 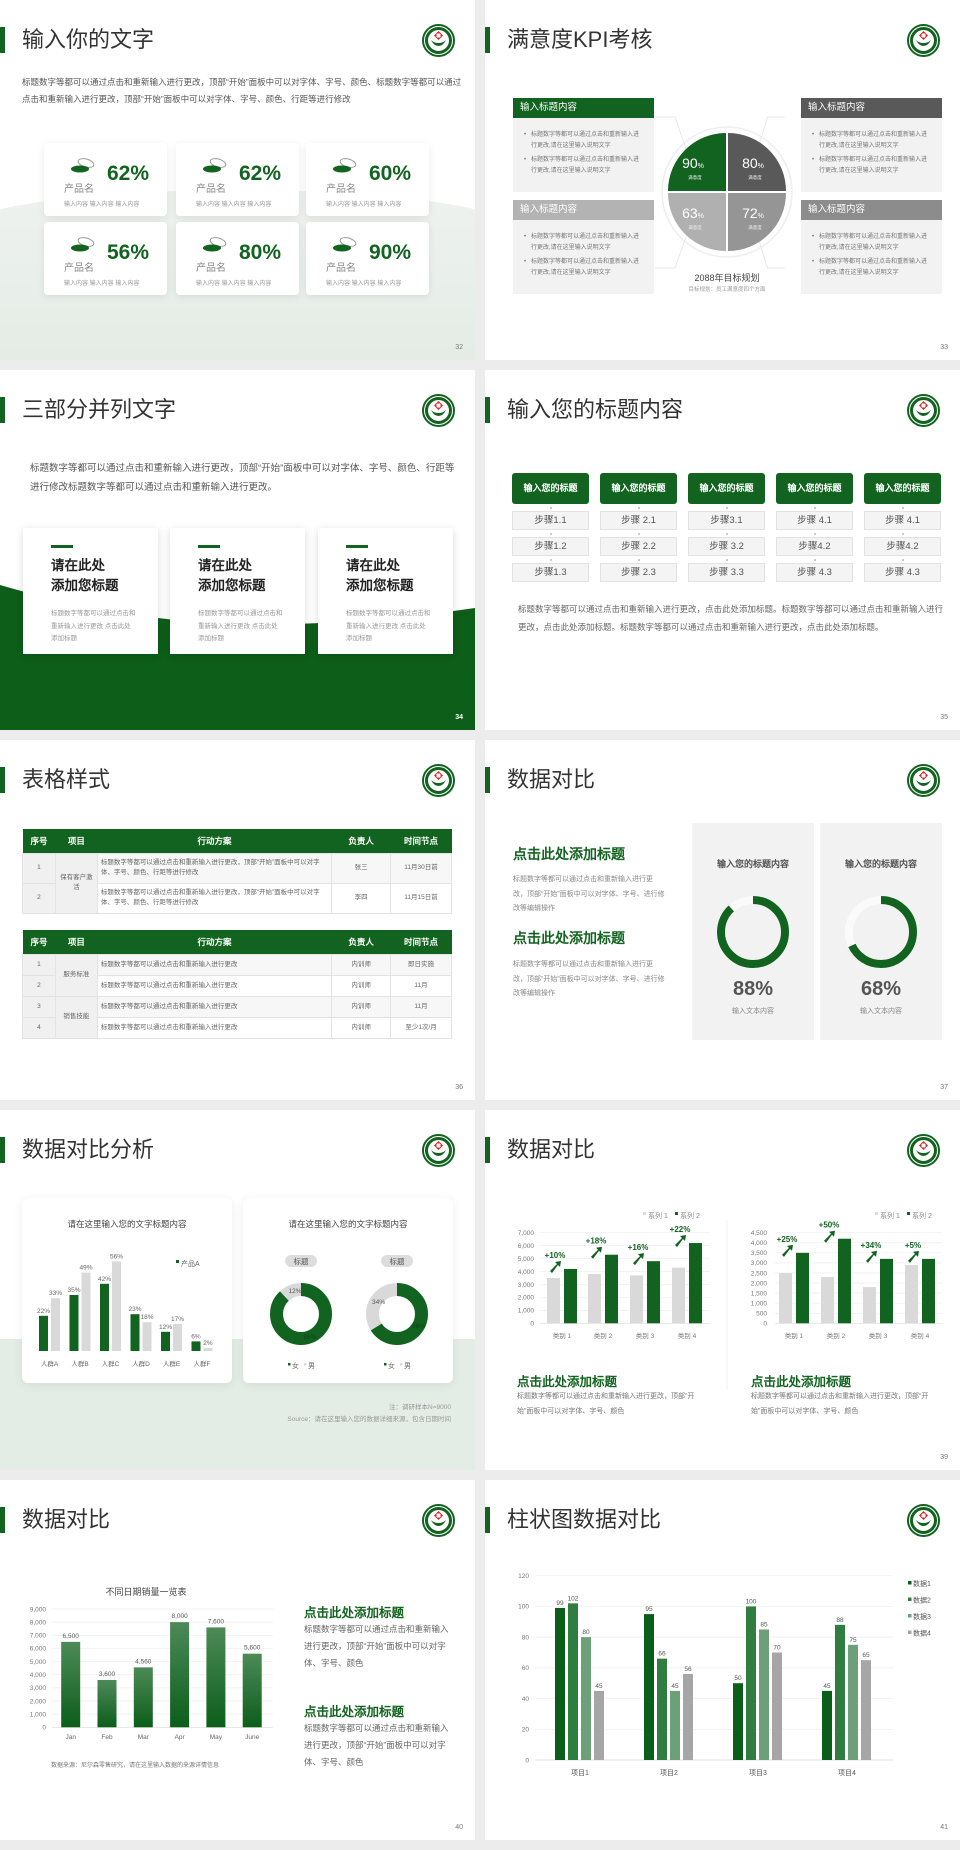 What do you see at coordinates (827, 1686) in the screenshot?
I see `data-label: 45` at bounding box center [827, 1686].